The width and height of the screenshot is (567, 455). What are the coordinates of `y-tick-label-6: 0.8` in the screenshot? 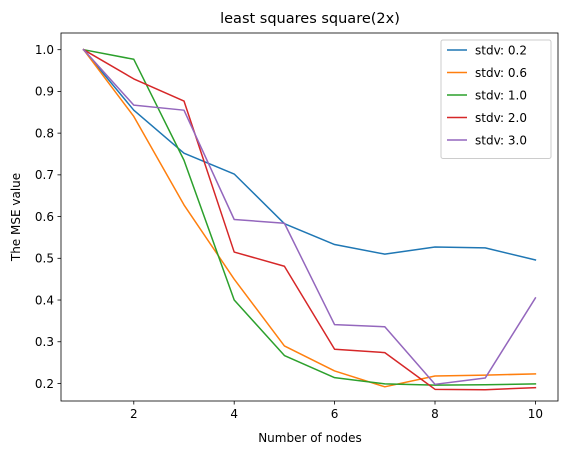 It's located at (44, 133).